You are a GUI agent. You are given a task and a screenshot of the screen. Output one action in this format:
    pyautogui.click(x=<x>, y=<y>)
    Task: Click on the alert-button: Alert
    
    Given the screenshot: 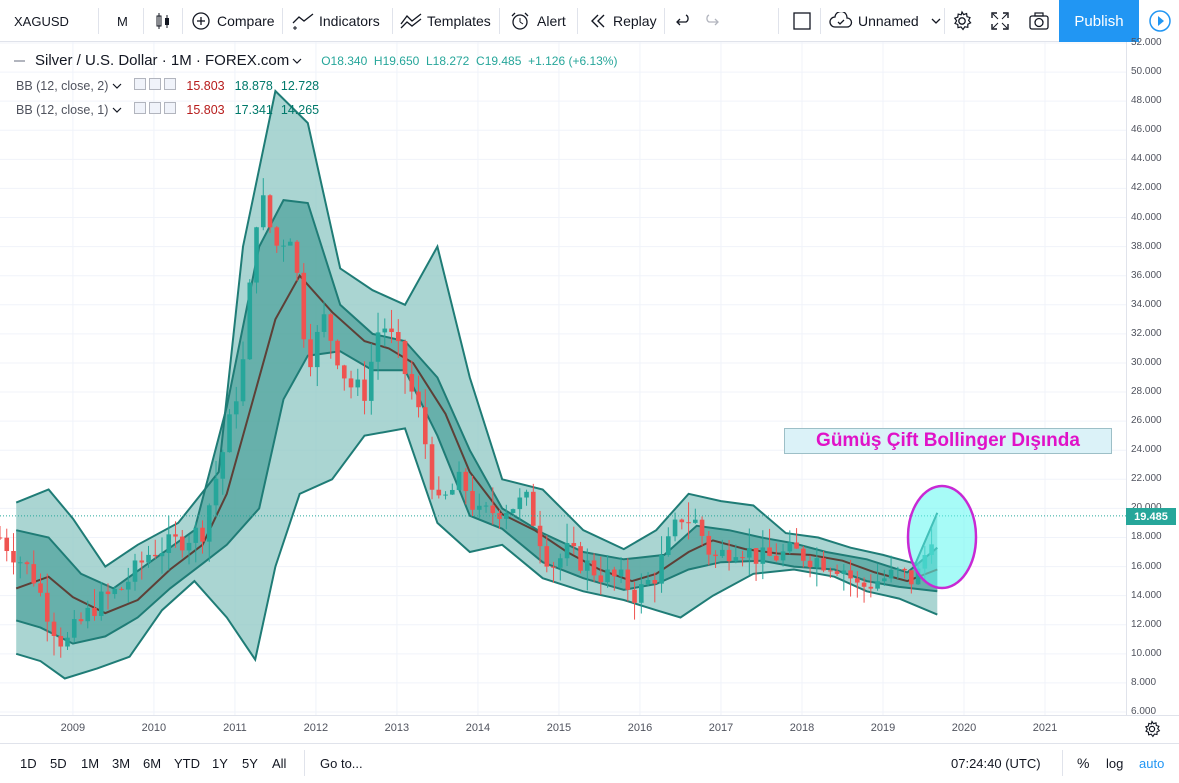 What is the action you would take?
    pyautogui.click(x=537, y=21)
    